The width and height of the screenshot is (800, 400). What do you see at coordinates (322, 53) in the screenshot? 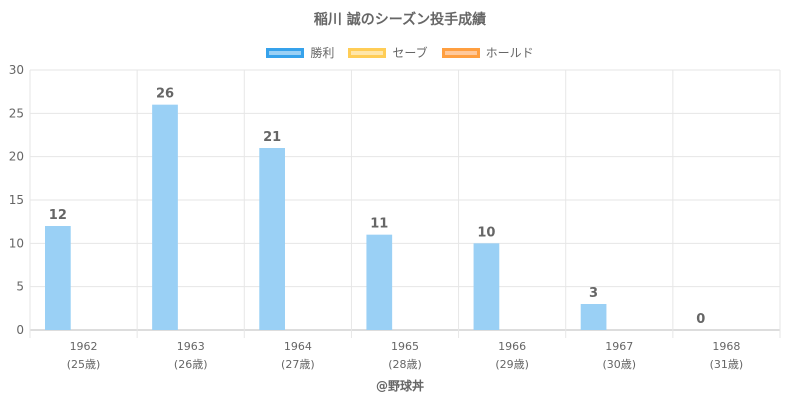
I see `legend-label-wins: 勝利` at bounding box center [322, 53].